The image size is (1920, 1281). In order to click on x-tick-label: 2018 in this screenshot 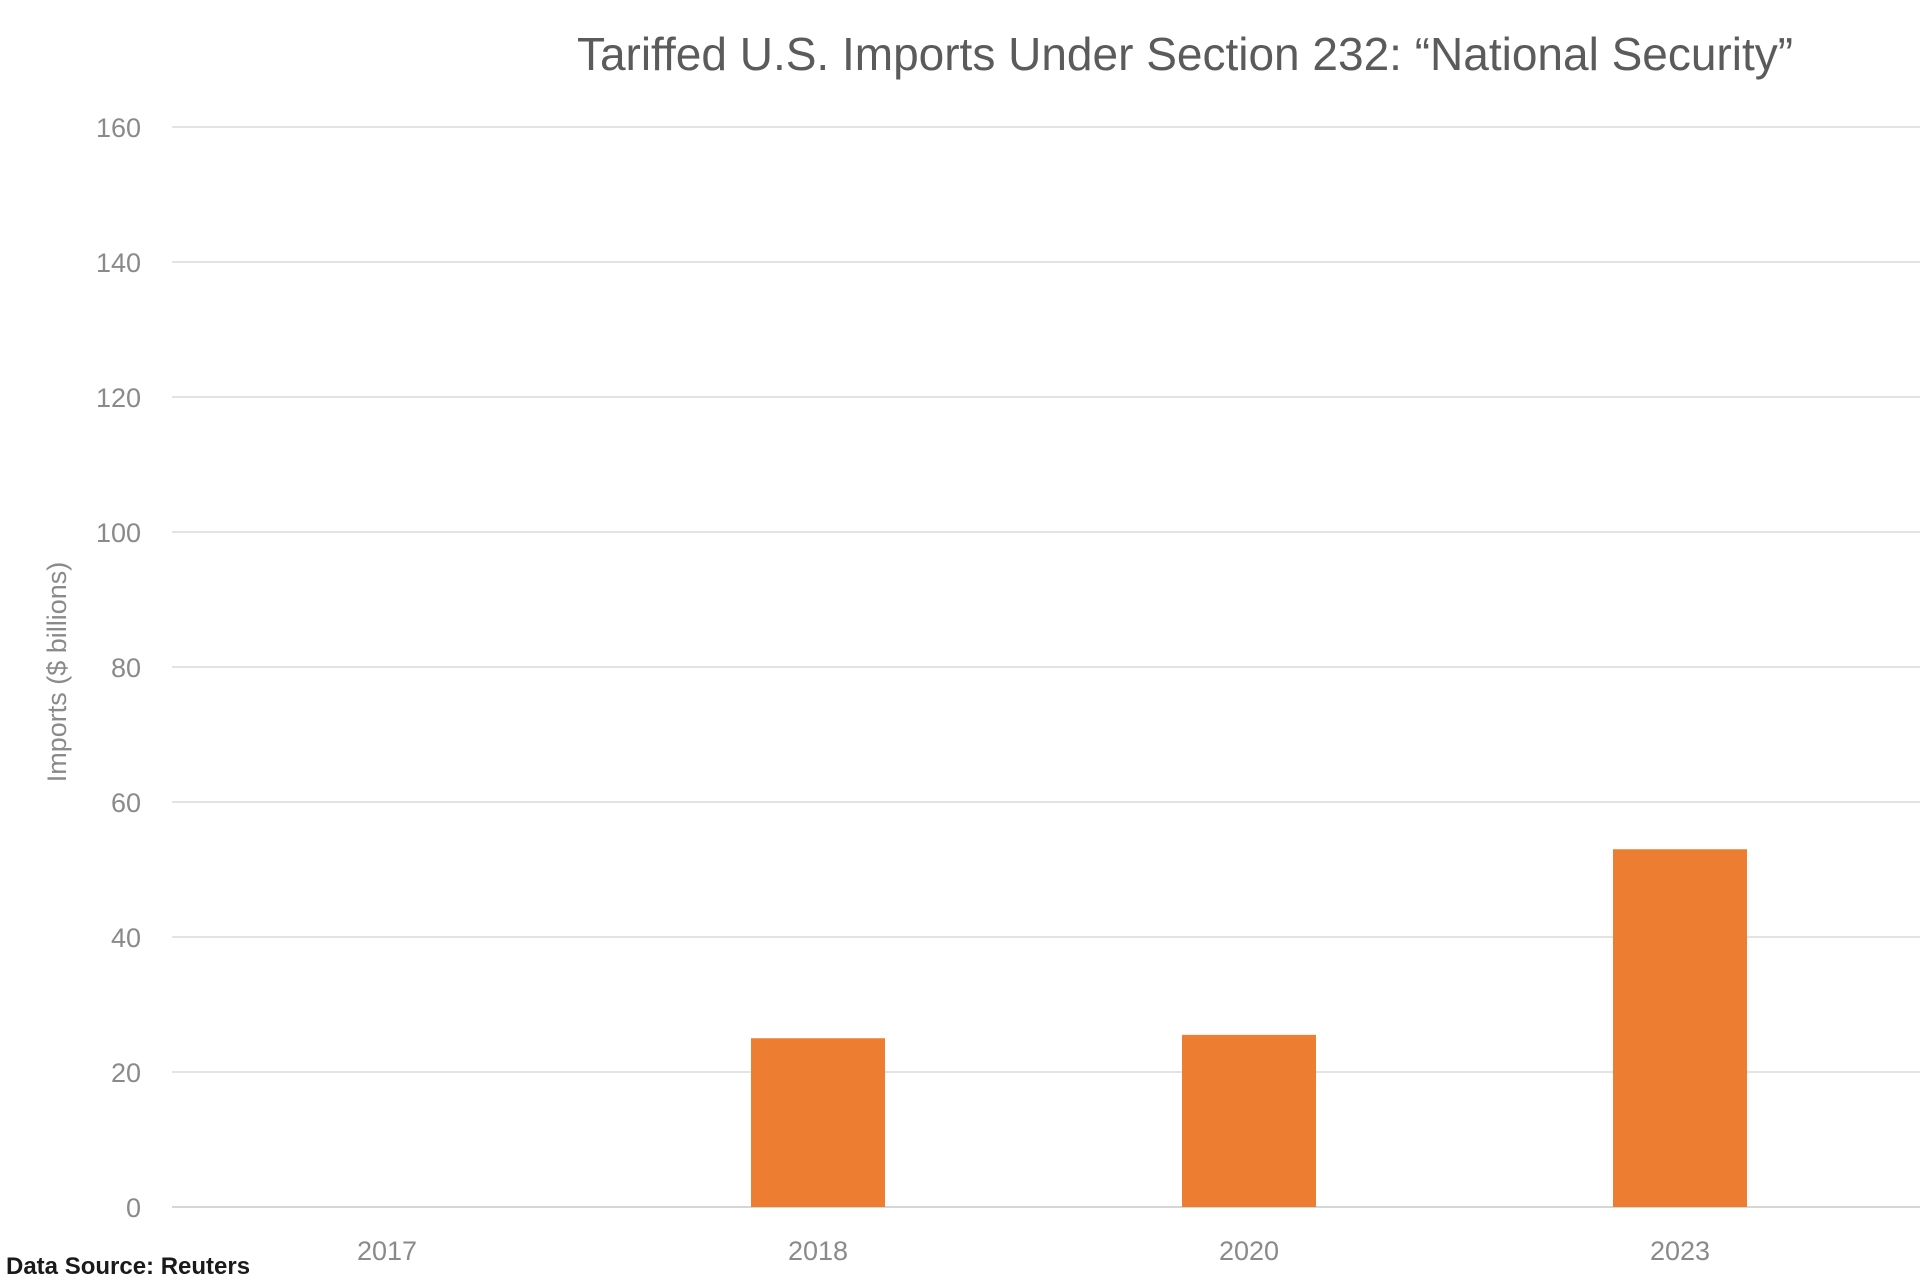, I will do `click(818, 1251)`.